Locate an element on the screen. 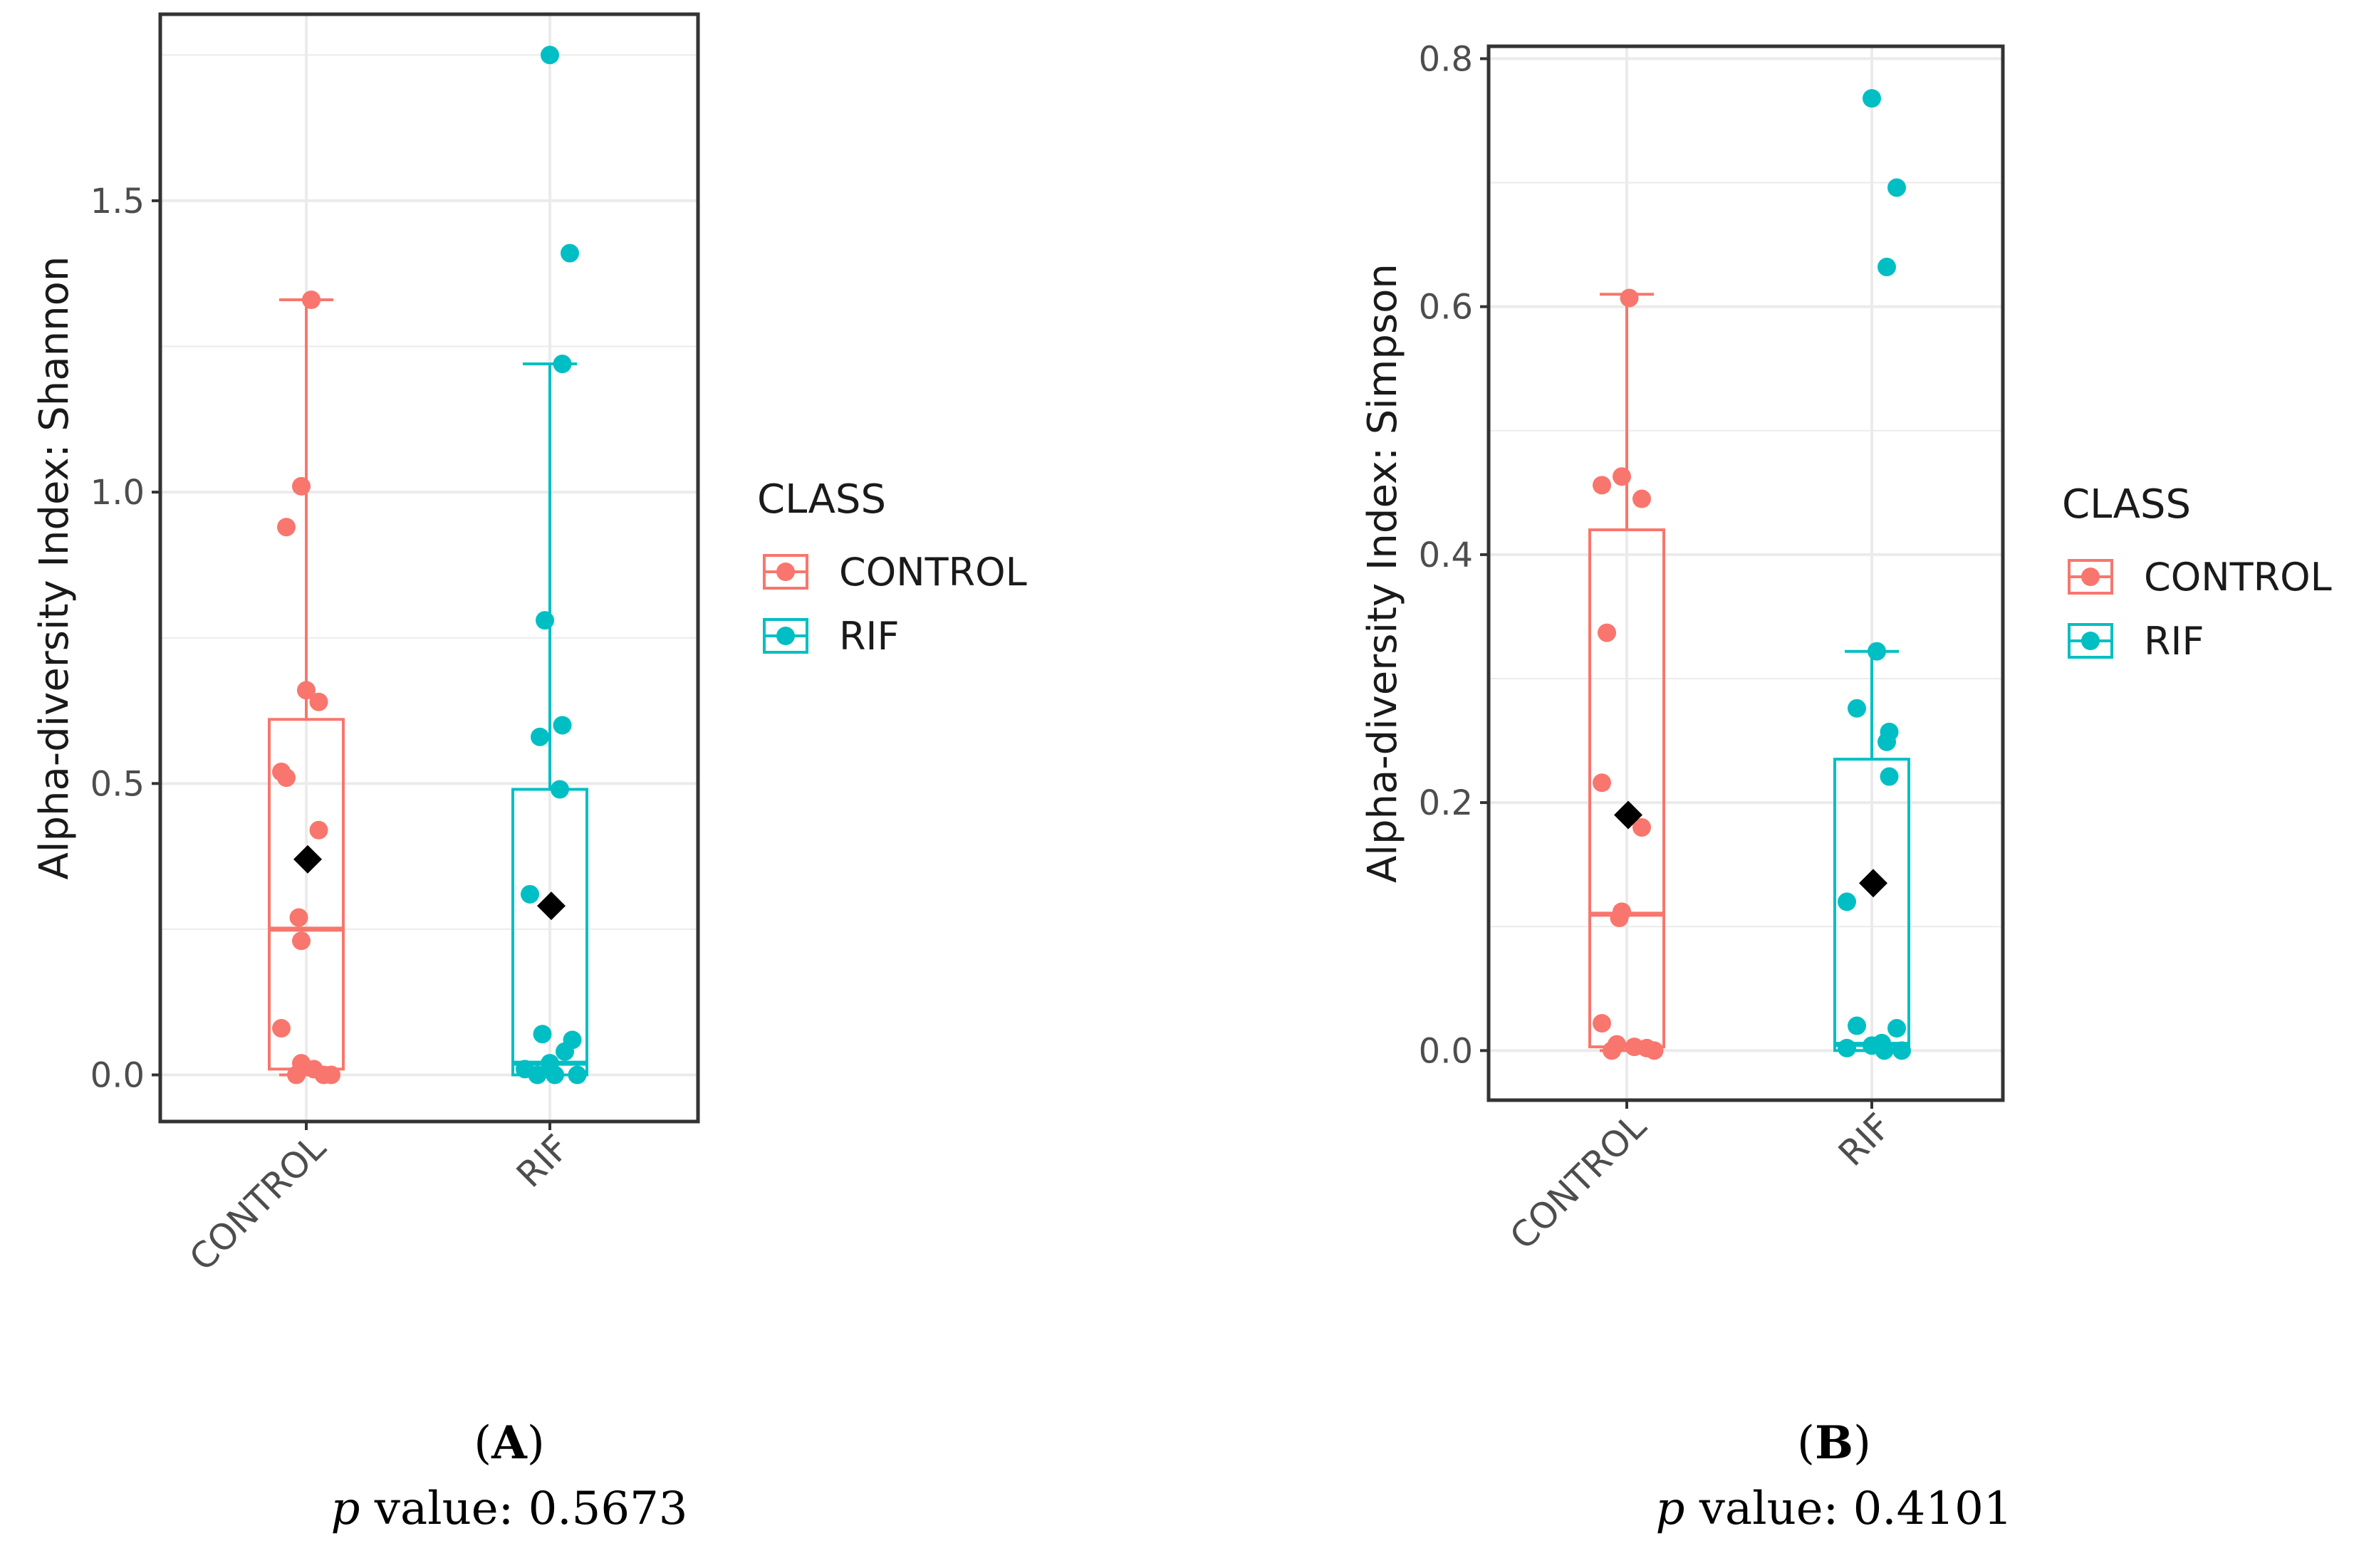 This screenshot has height=1568, width=2354. y-tick-label: 0.8 is located at coordinates (1446, 59).